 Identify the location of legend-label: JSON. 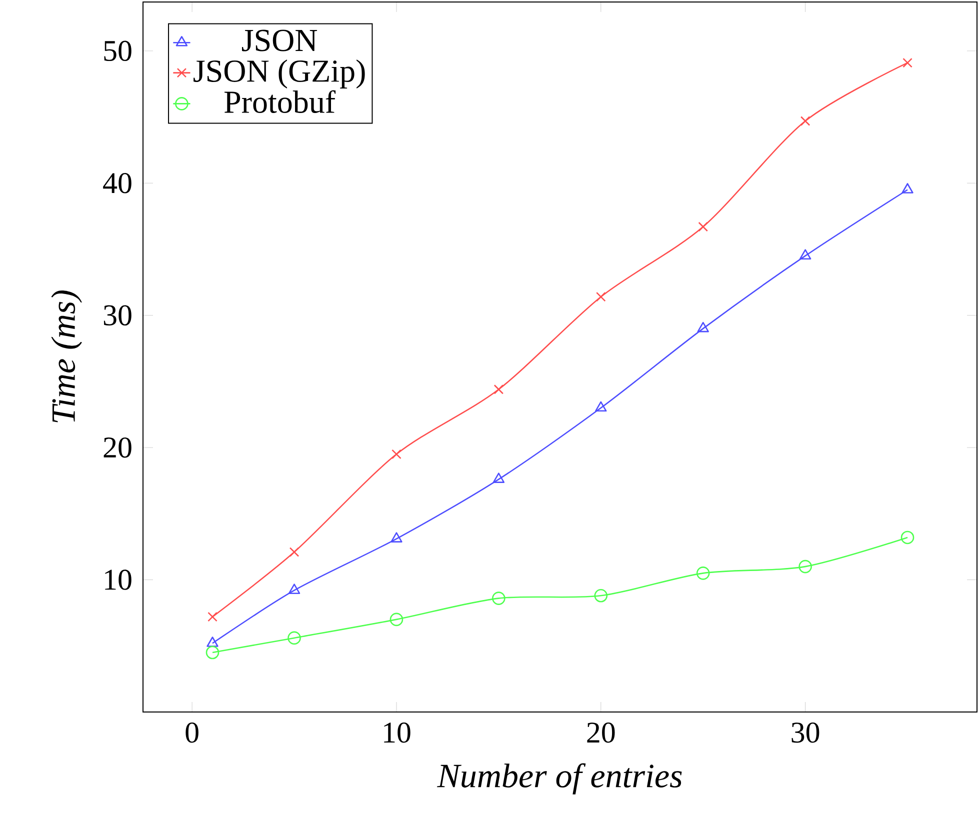
(280, 41).